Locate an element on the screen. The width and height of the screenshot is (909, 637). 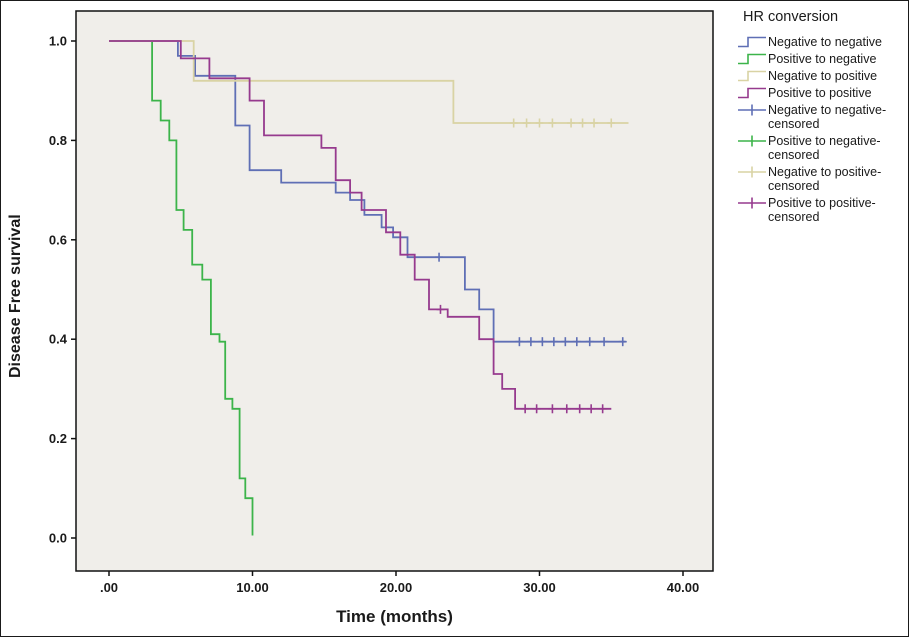
x-tick-label: 10.00 is located at coordinates (252, 587).